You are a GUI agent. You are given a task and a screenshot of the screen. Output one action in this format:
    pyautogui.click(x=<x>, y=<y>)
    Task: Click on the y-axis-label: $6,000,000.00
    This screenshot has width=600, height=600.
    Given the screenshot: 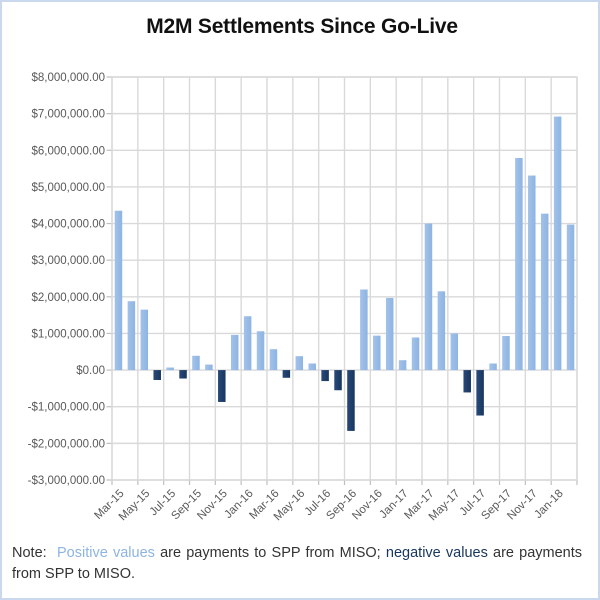 What is the action you would take?
    pyautogui.click(x=68, y=151)
    